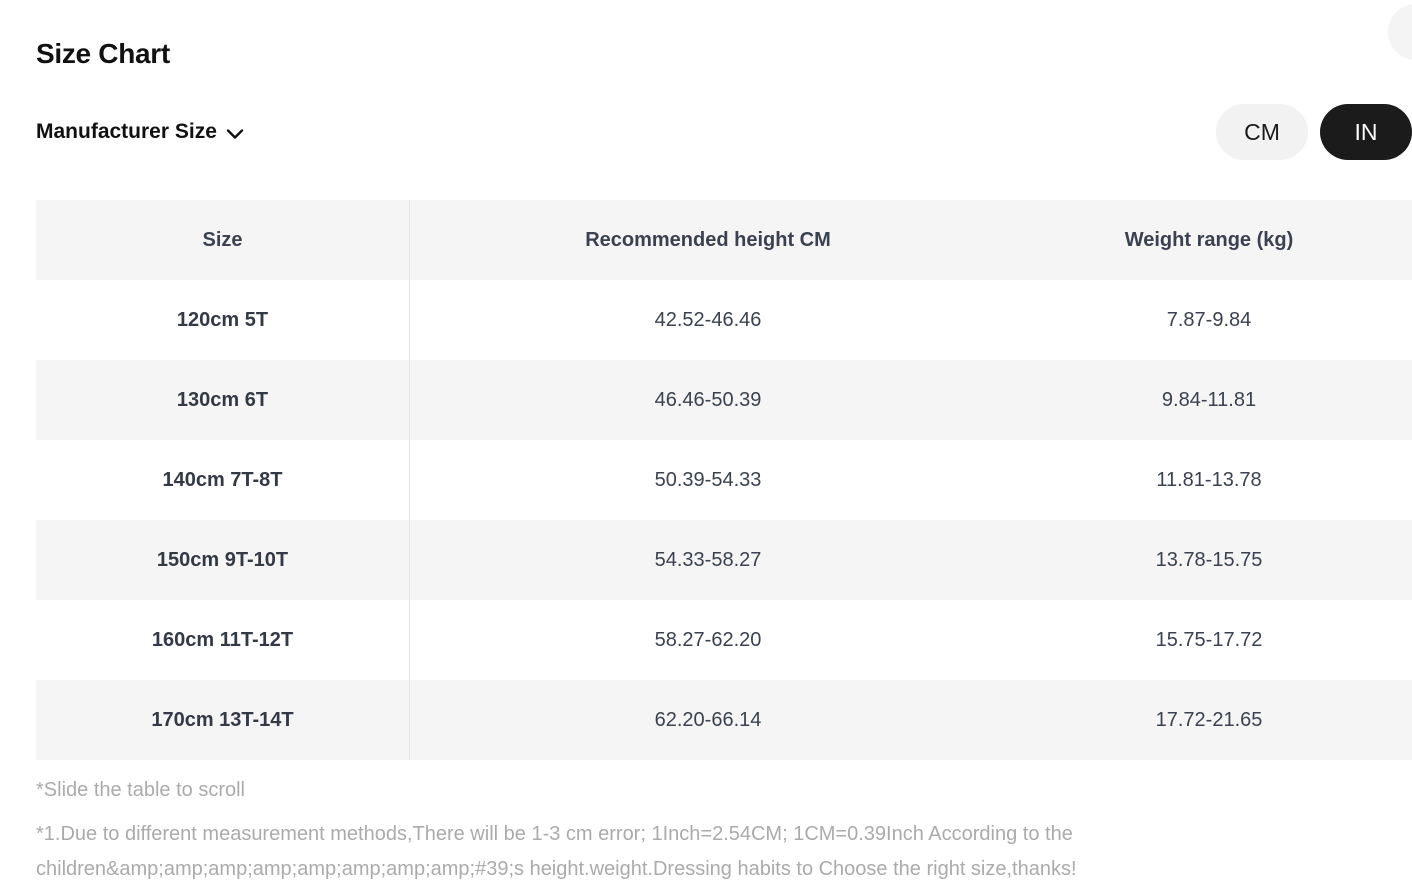  What do you see at coordinates (1209, 719) in the screenshot?
I see `cell-weight: 17.72-21.65` at bounding box center [1209, 719].